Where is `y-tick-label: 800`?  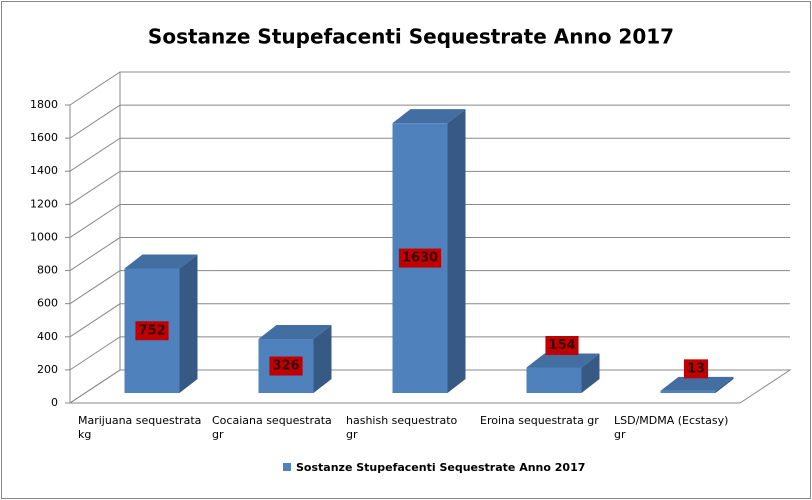 y-tick-label: 800 is located at coordinates (47, 270).